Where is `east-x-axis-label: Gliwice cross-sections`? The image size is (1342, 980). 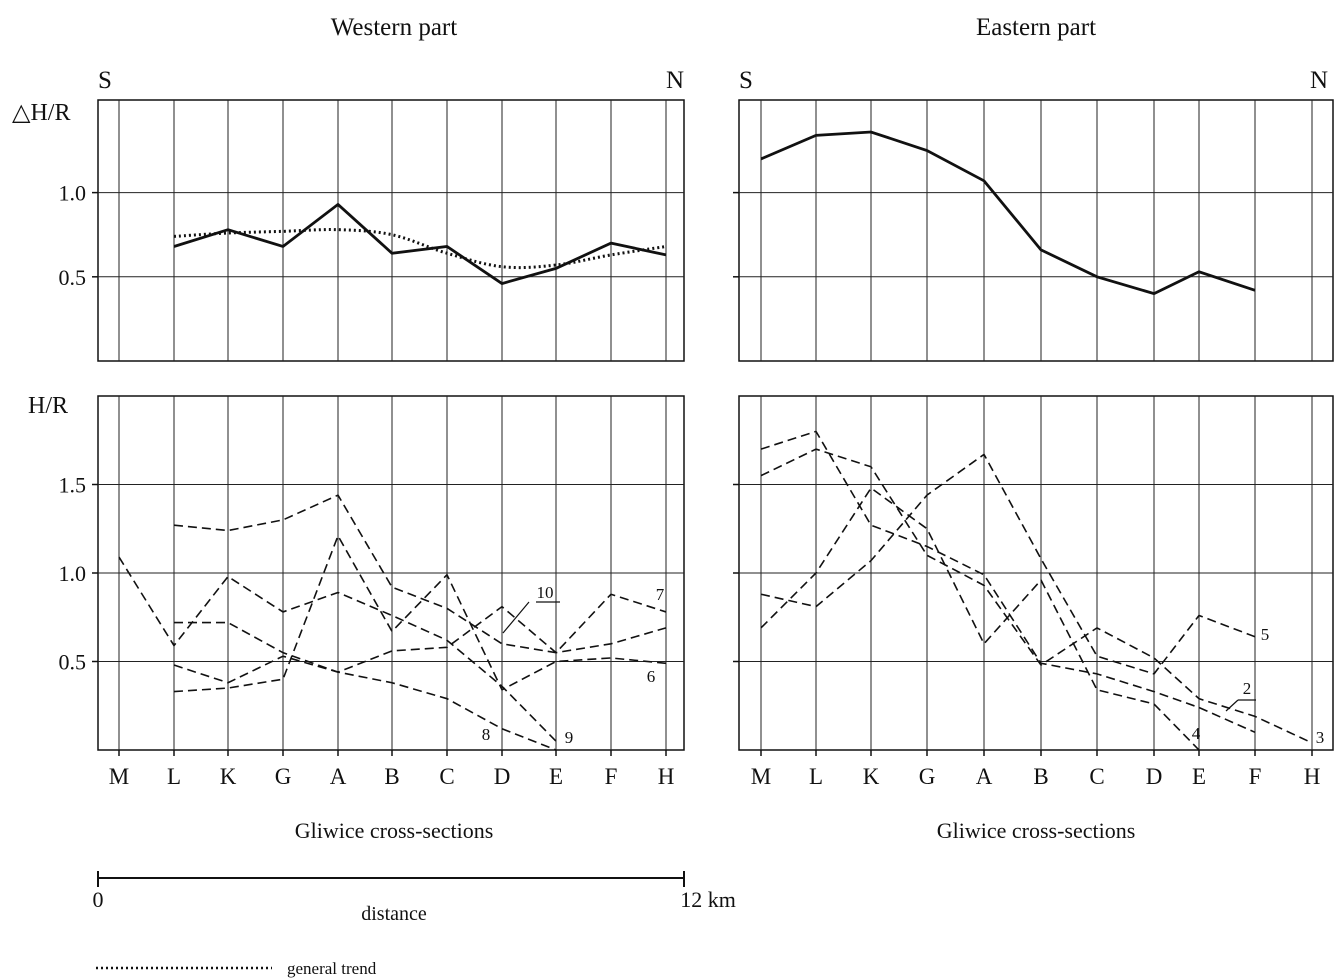 east-x-axis-label: Gliwice cross-sections is located at coordinates (1036, 830).